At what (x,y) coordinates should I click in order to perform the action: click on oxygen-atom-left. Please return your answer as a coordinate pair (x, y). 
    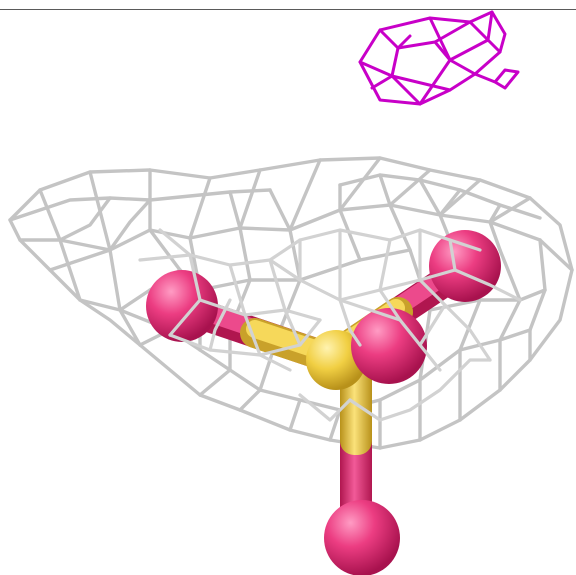
    Looking at the image, I should click on (182, 306).